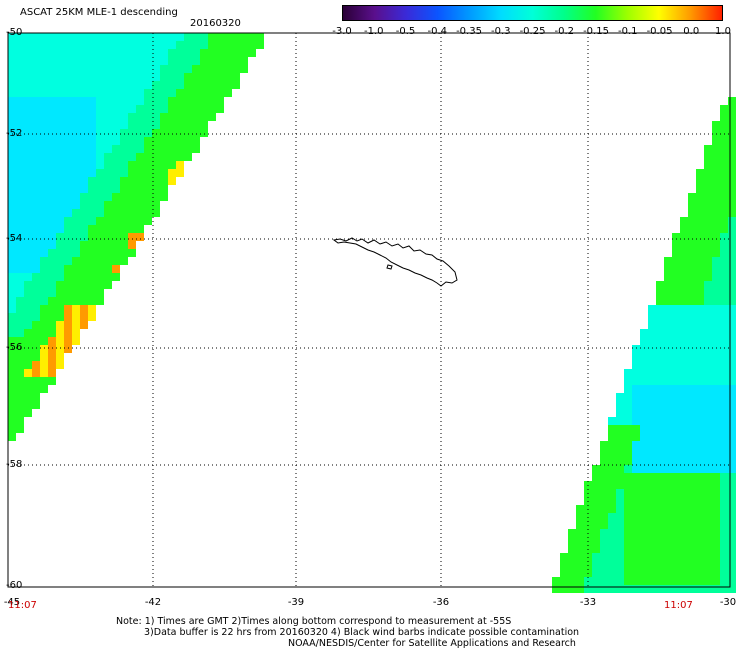 This screenshot has width=740, height=650. What do you see at coordinates (627, 31) in the screenshot?
I see `colorbar-tick-label: -0.1` at bounding box center [627, 31].